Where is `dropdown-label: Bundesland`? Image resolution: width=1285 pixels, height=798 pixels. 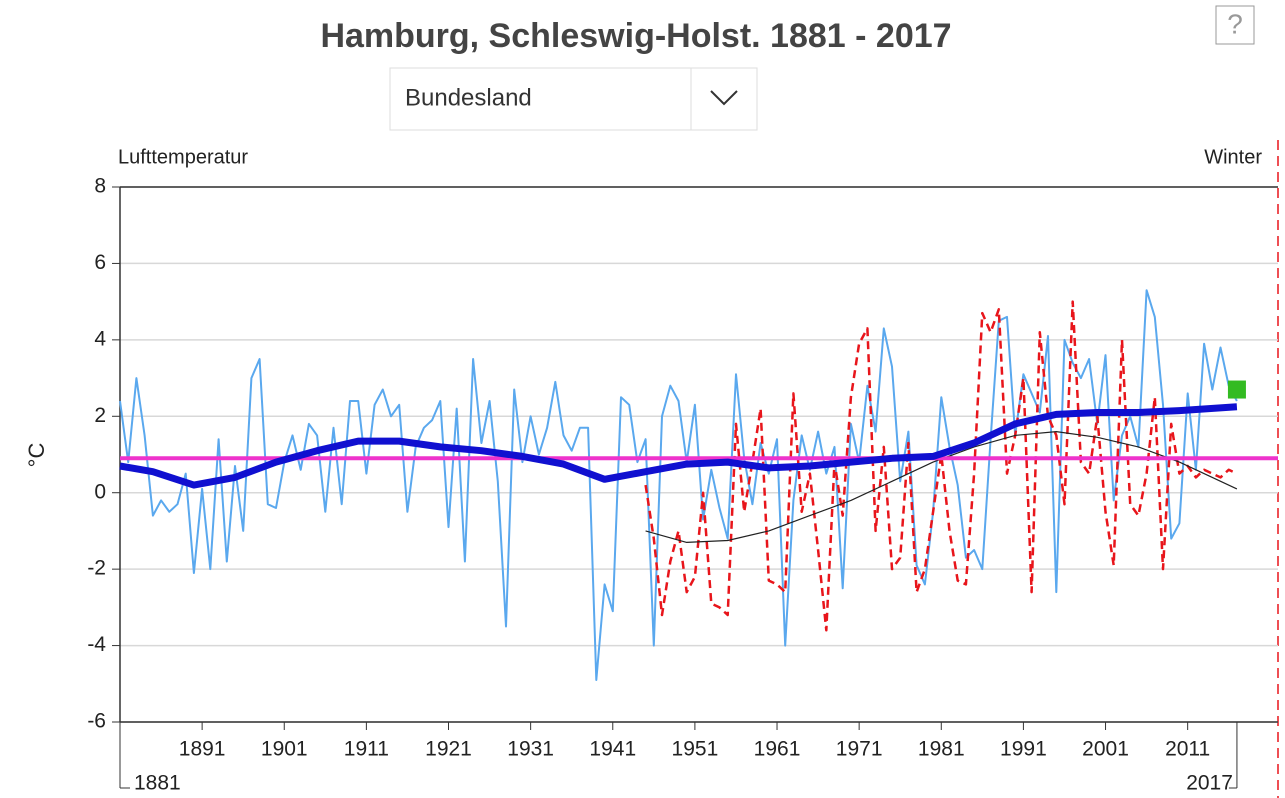 dropdown-label: Bundesland is located at coordinates (468, 97).